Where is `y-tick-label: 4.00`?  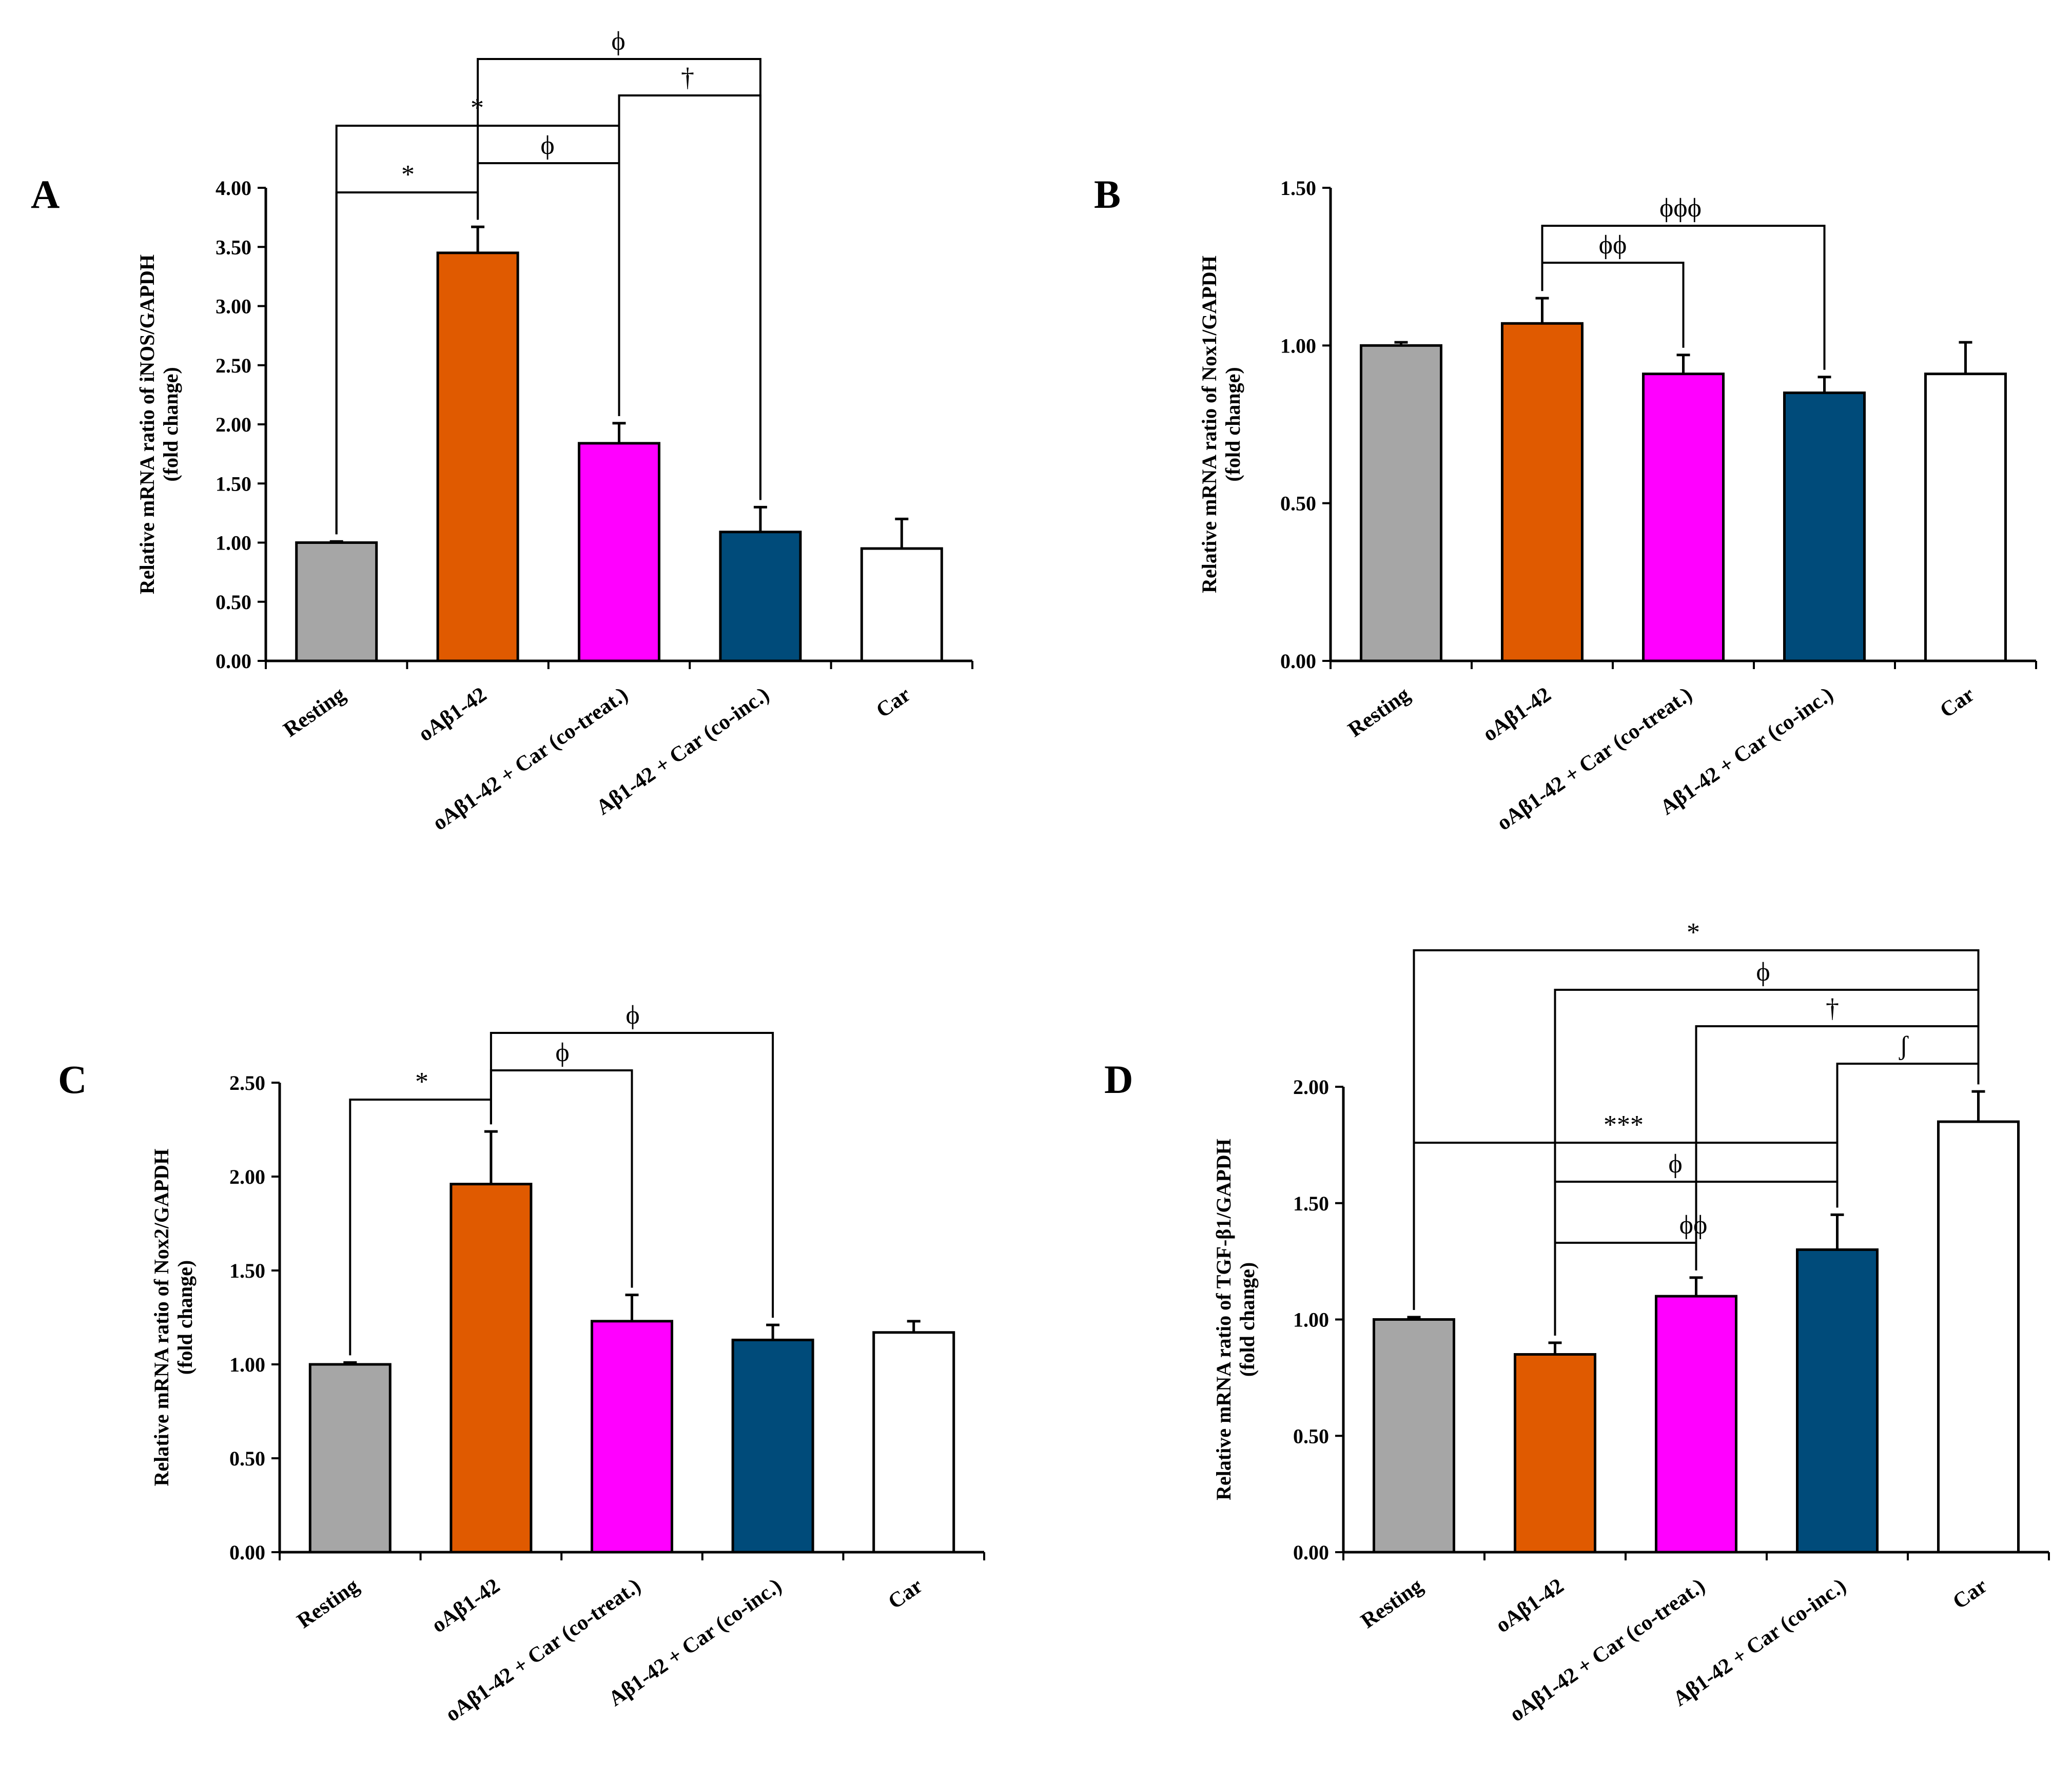
y-tick-label: 4.00 is located at coordinates (233, 188).